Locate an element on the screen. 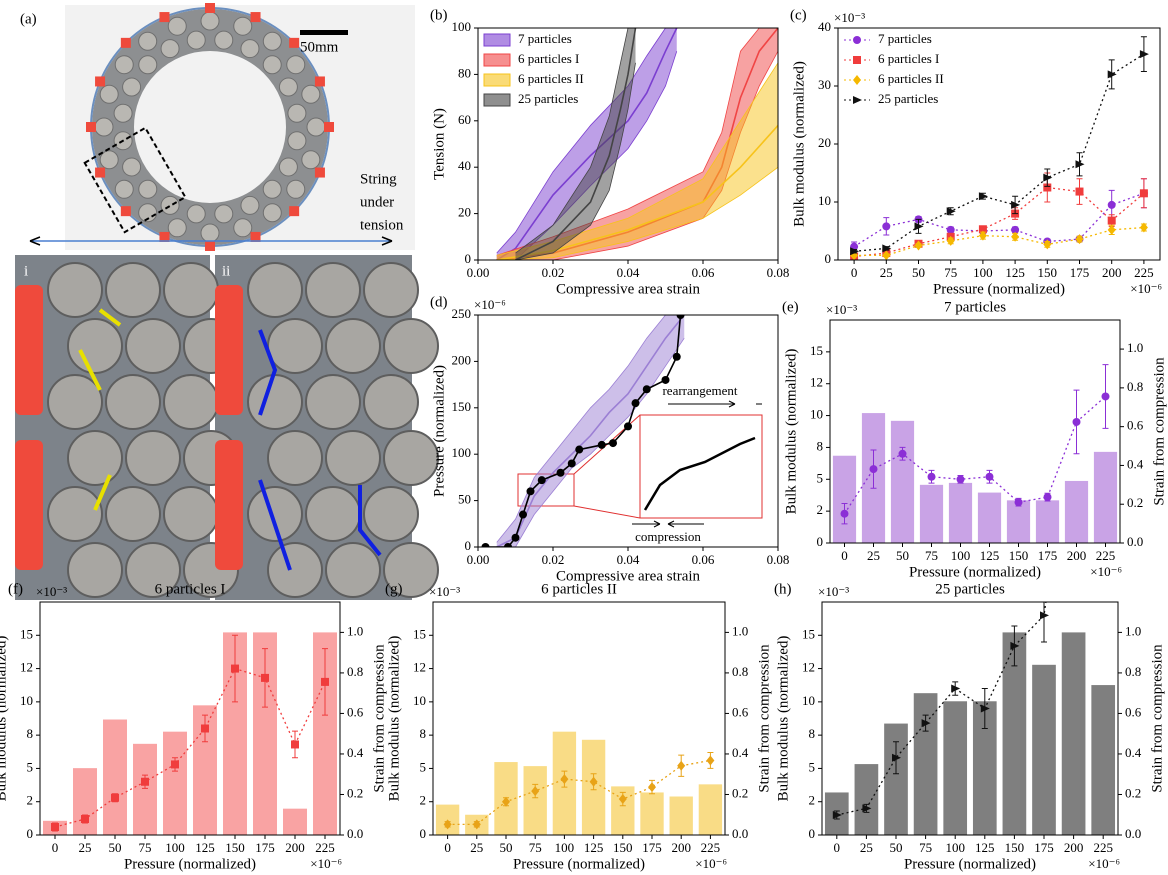  annotation: under is located at coordinates (377, 202).